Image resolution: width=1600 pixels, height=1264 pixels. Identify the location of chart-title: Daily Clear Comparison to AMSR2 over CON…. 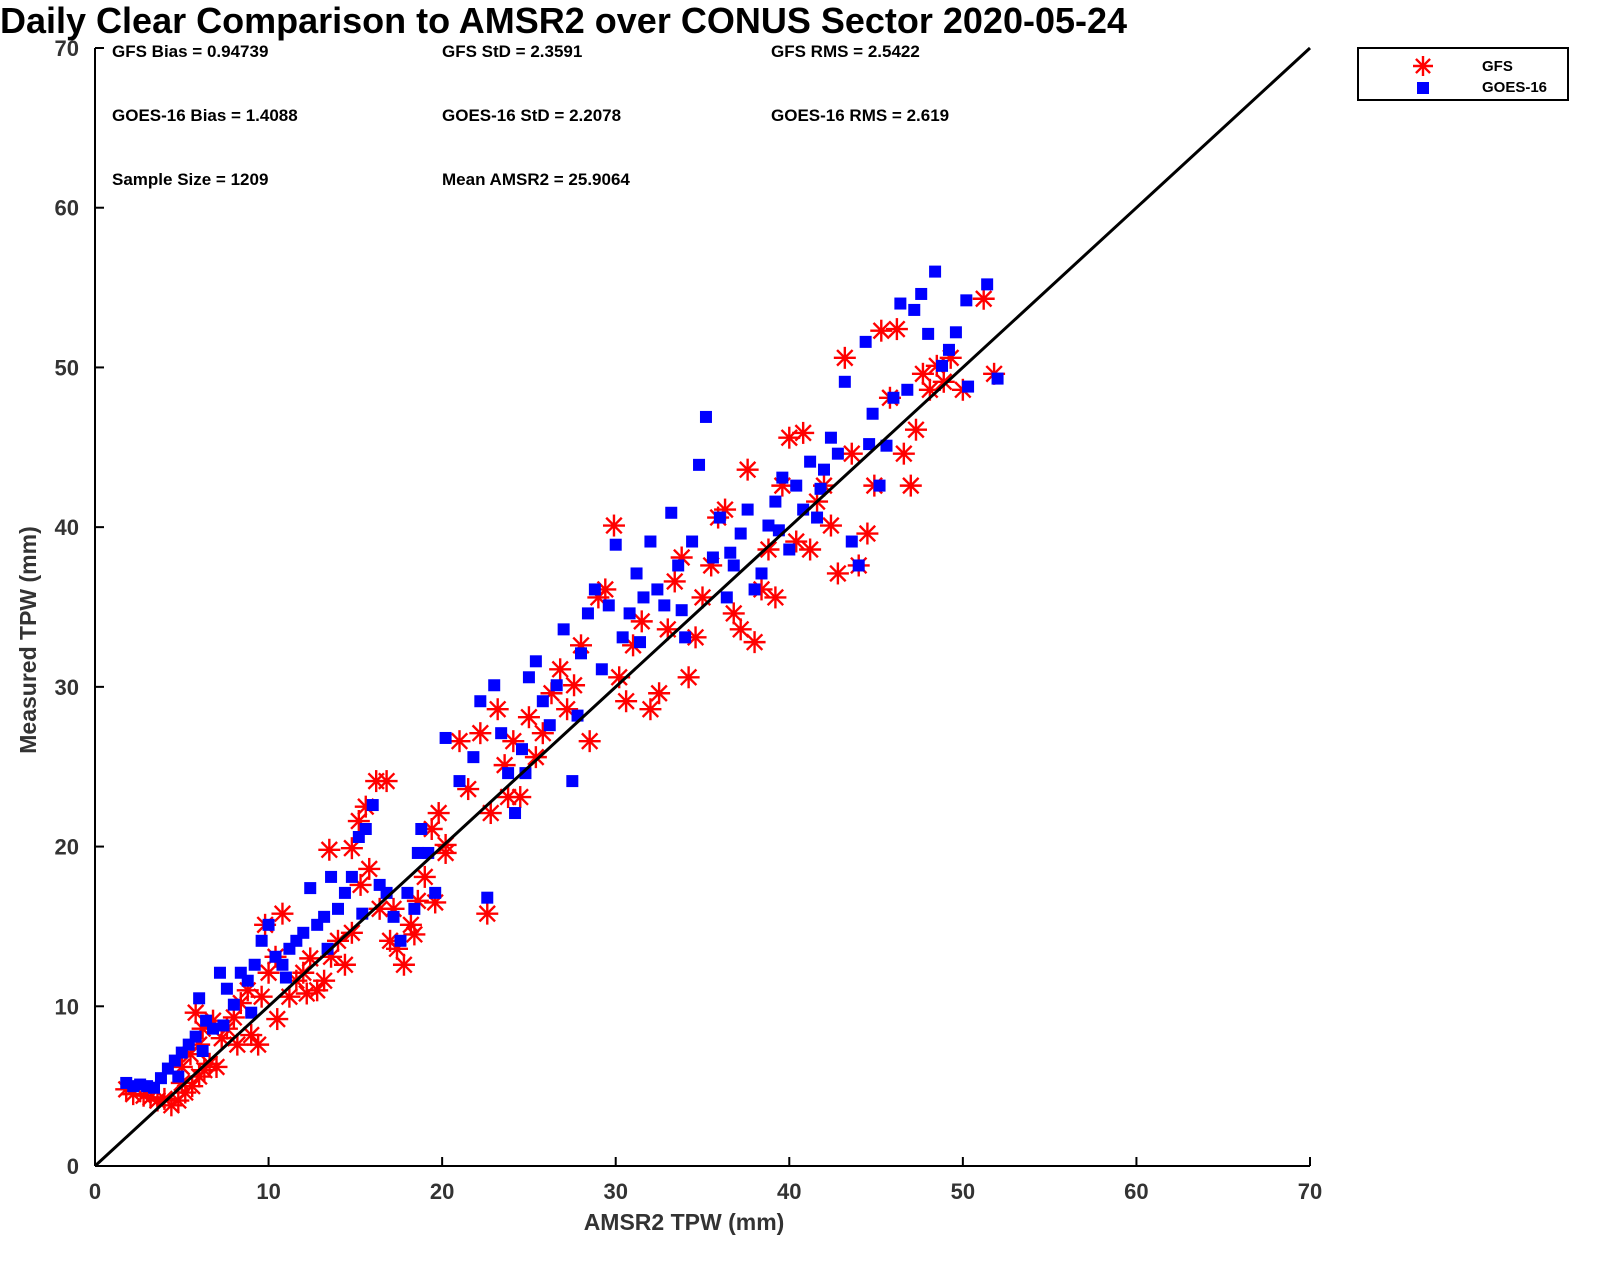
(563, 20).